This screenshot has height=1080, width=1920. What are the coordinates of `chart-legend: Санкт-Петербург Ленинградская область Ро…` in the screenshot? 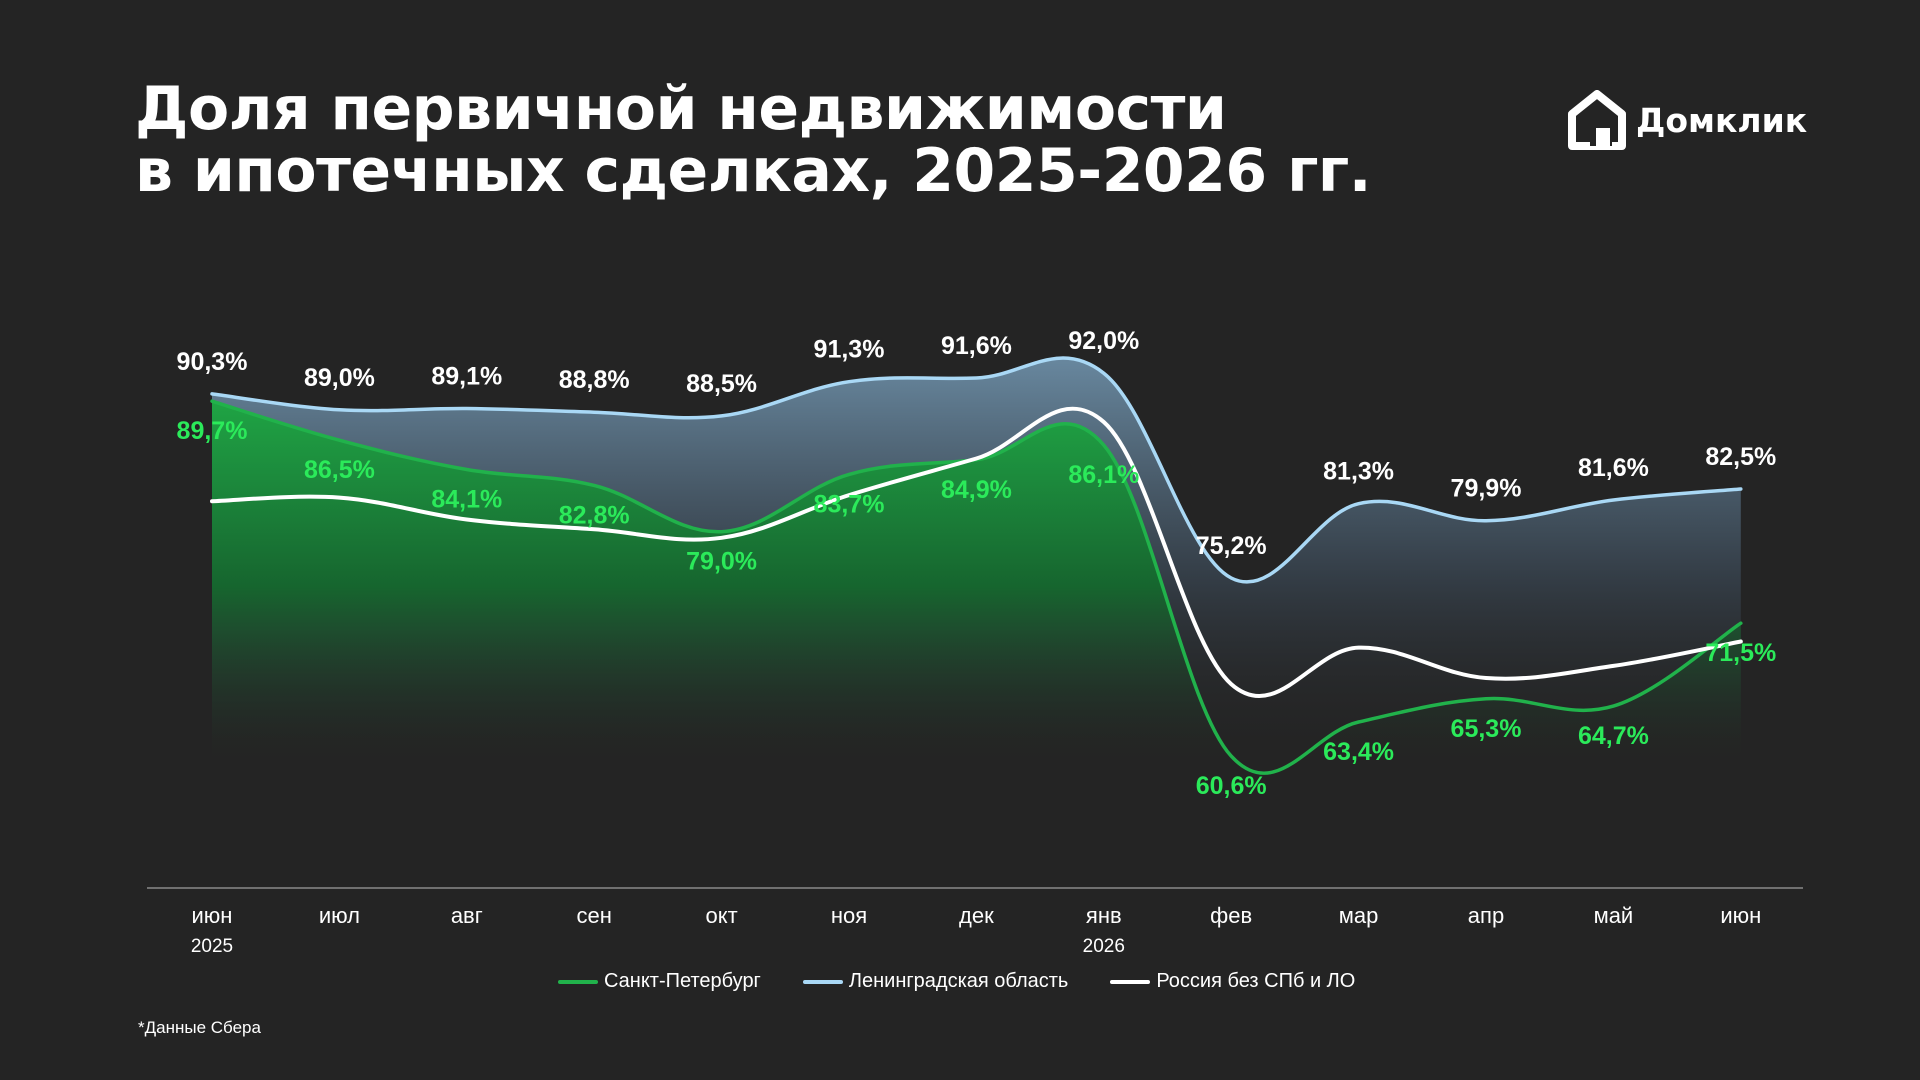 It's located at (956, 981).